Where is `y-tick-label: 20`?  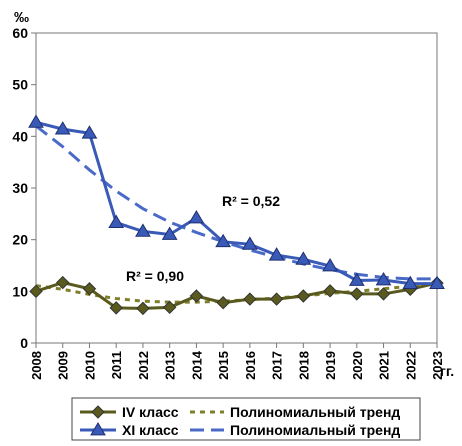 y-tick-label: 20 is located at coordinates (20, 240).